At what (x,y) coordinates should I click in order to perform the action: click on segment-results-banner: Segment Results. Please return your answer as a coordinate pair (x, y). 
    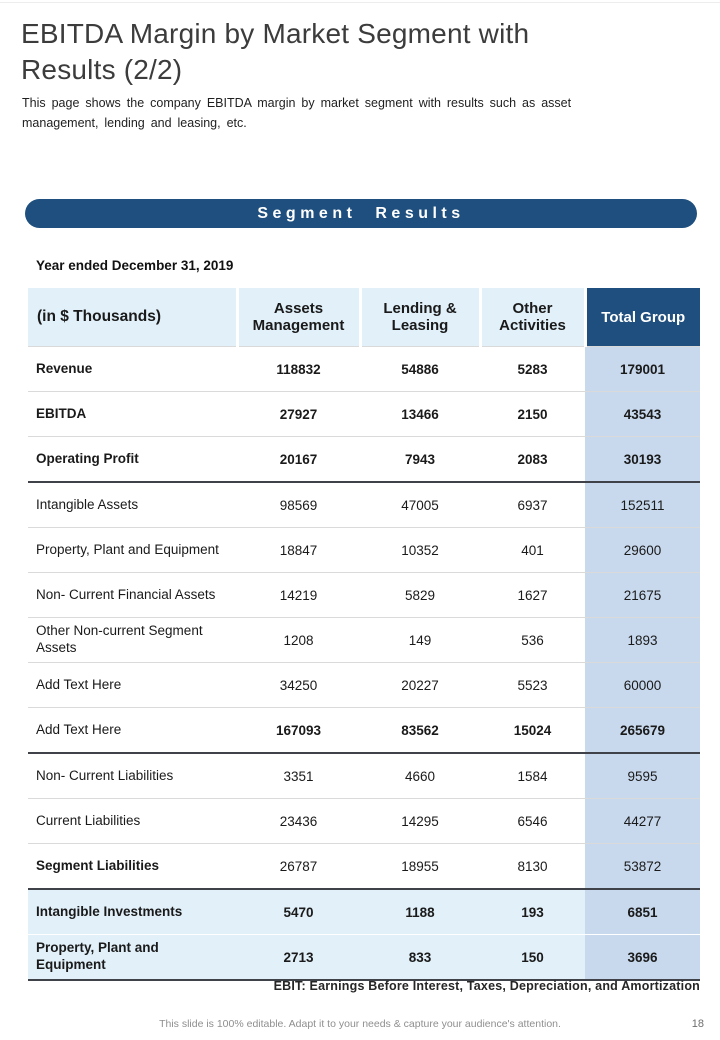
    Looking at the image, I should click on (361, 213).